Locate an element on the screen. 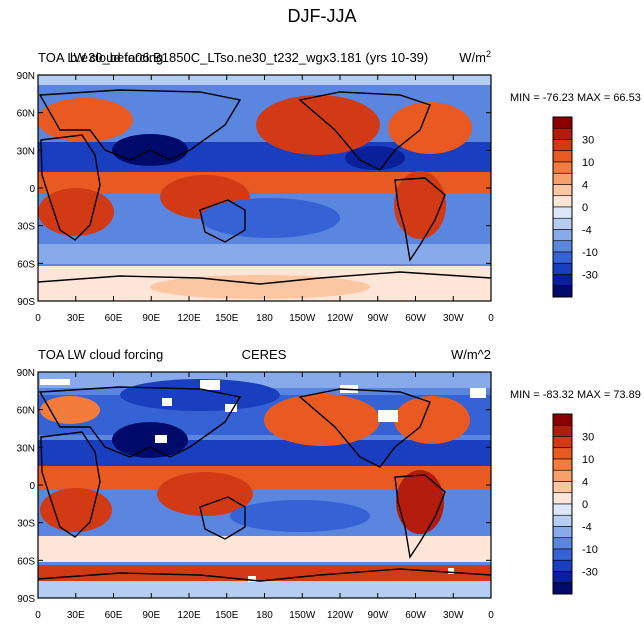 This screenshot has width=644, height=627. panel1-colorbar-label: -30 is located at coordinates (590, 276).